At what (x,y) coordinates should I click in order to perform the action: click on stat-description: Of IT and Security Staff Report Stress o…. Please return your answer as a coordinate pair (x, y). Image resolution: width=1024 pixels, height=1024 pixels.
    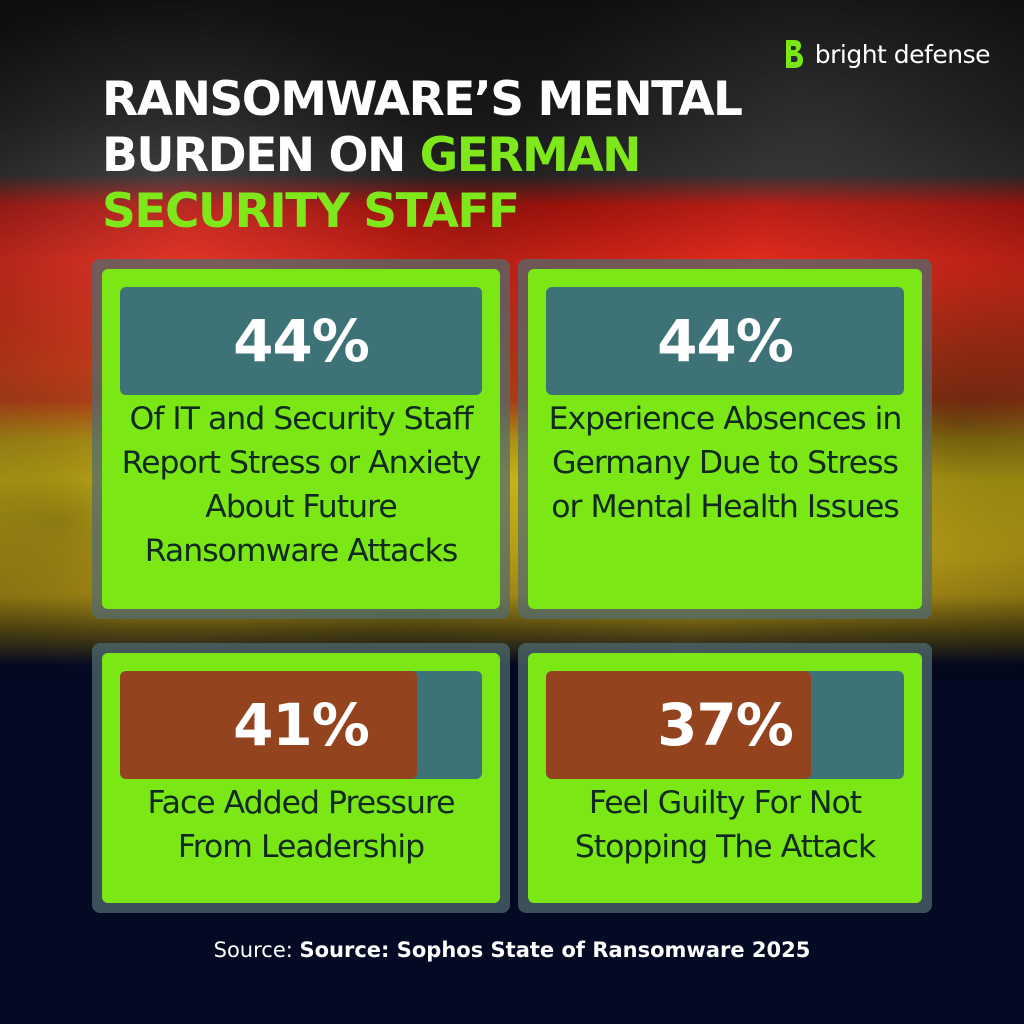
    Looking at the image, I should click on (301, 485).